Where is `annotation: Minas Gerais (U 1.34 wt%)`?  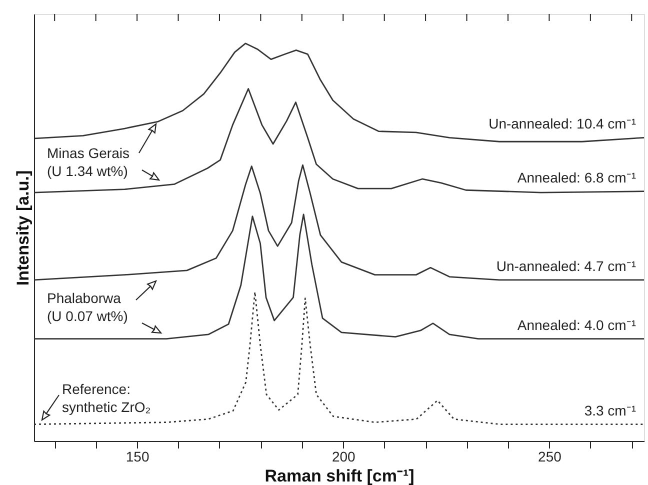 annotation: Minas Gerais (U 1.34 wt%) is located at coordinates (88, 162).